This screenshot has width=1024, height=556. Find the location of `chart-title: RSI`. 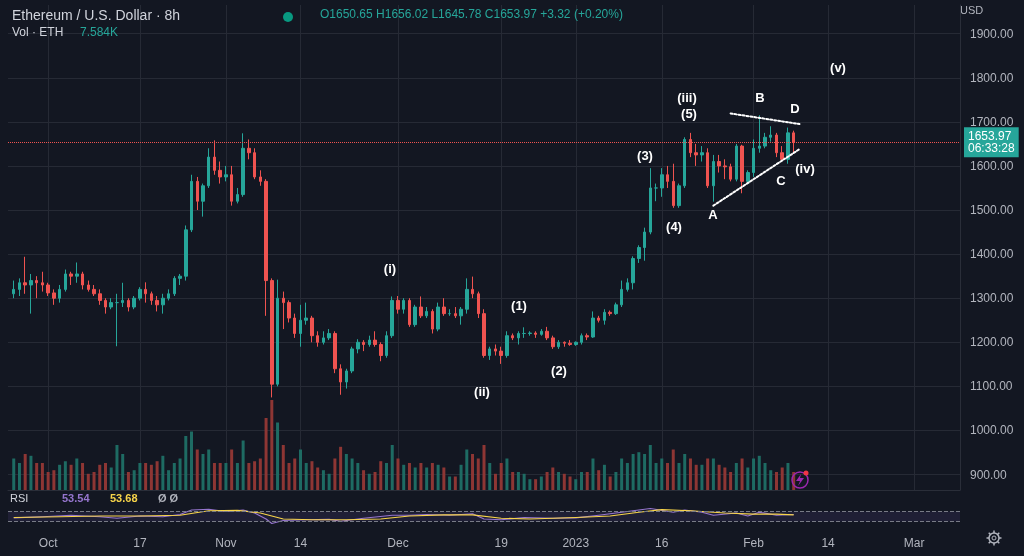

chart-title: RSI is located at coordinates (19, 497).